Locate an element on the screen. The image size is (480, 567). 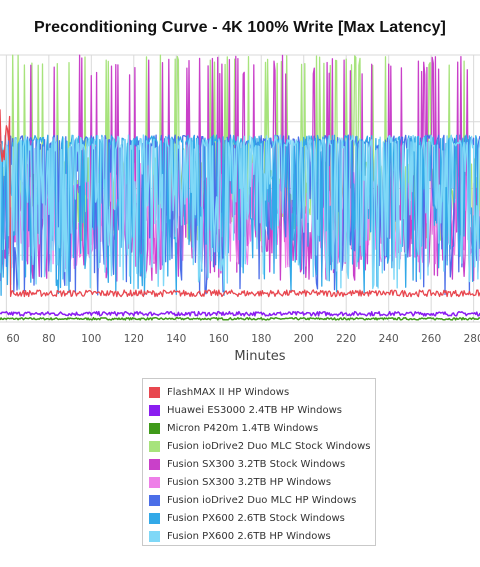
x-tick-label: 180 is located at coordinates (261, 339).